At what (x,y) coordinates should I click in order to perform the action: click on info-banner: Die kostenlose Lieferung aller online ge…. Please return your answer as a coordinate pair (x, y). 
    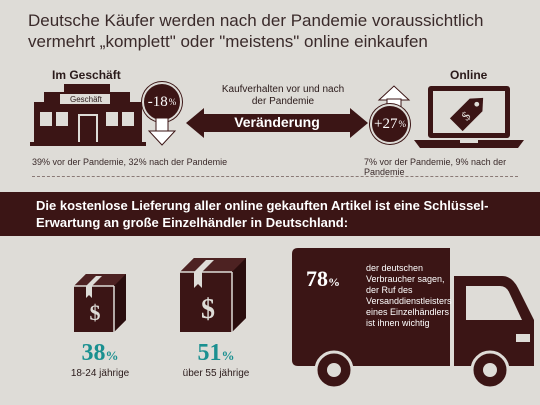
    Looking at the image, I should click on (270, 214).